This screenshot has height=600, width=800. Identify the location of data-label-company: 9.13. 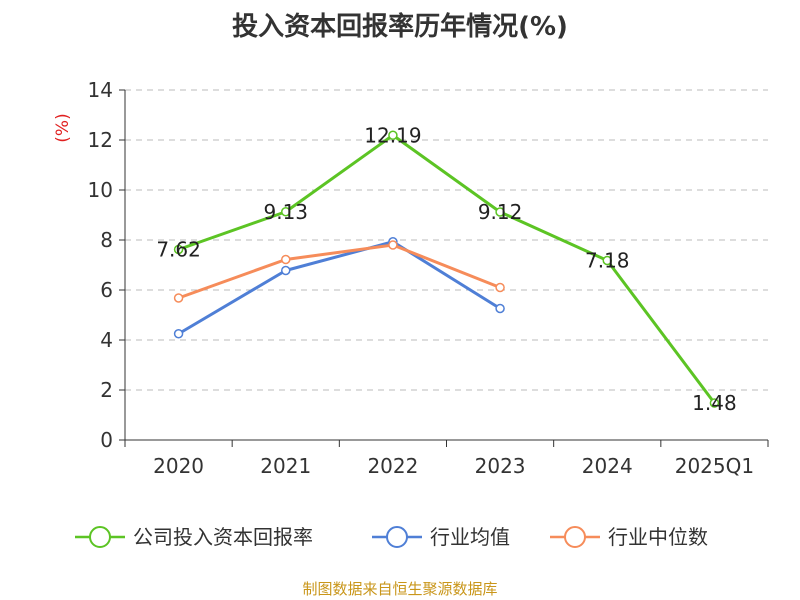
(285, 212).